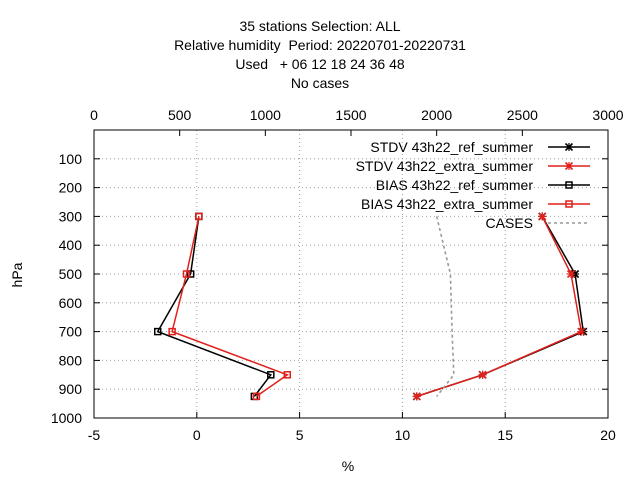 This screenshot has height=480, width=640. What do you see at coordinates (17, 274) in the screenshot?
I see `y-axis-label: hPa` at bounding box center [17, 274].